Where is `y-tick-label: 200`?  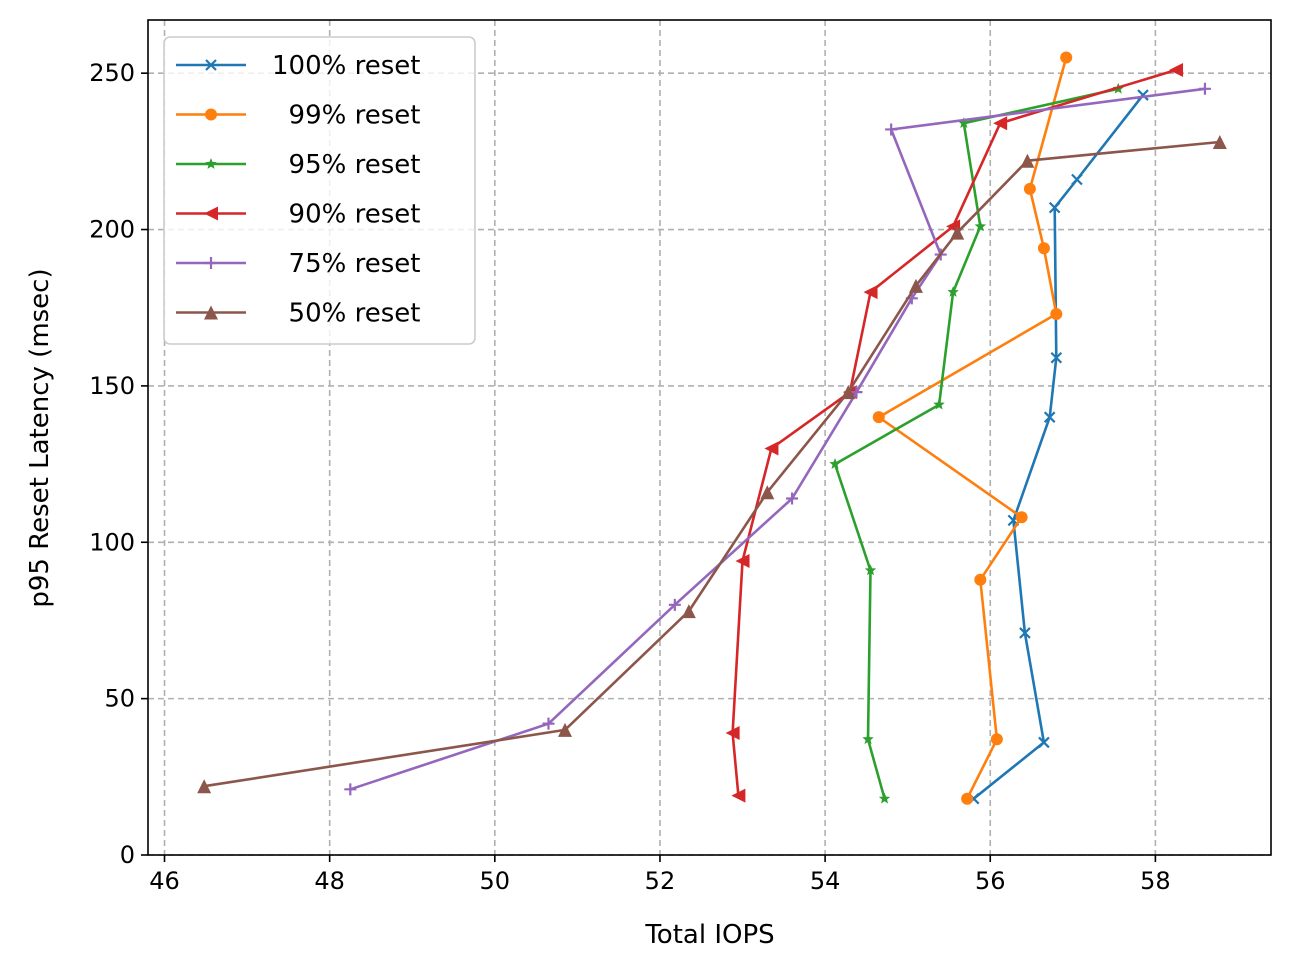
y-tick-label: 200 is located at coordinates (112, 230).